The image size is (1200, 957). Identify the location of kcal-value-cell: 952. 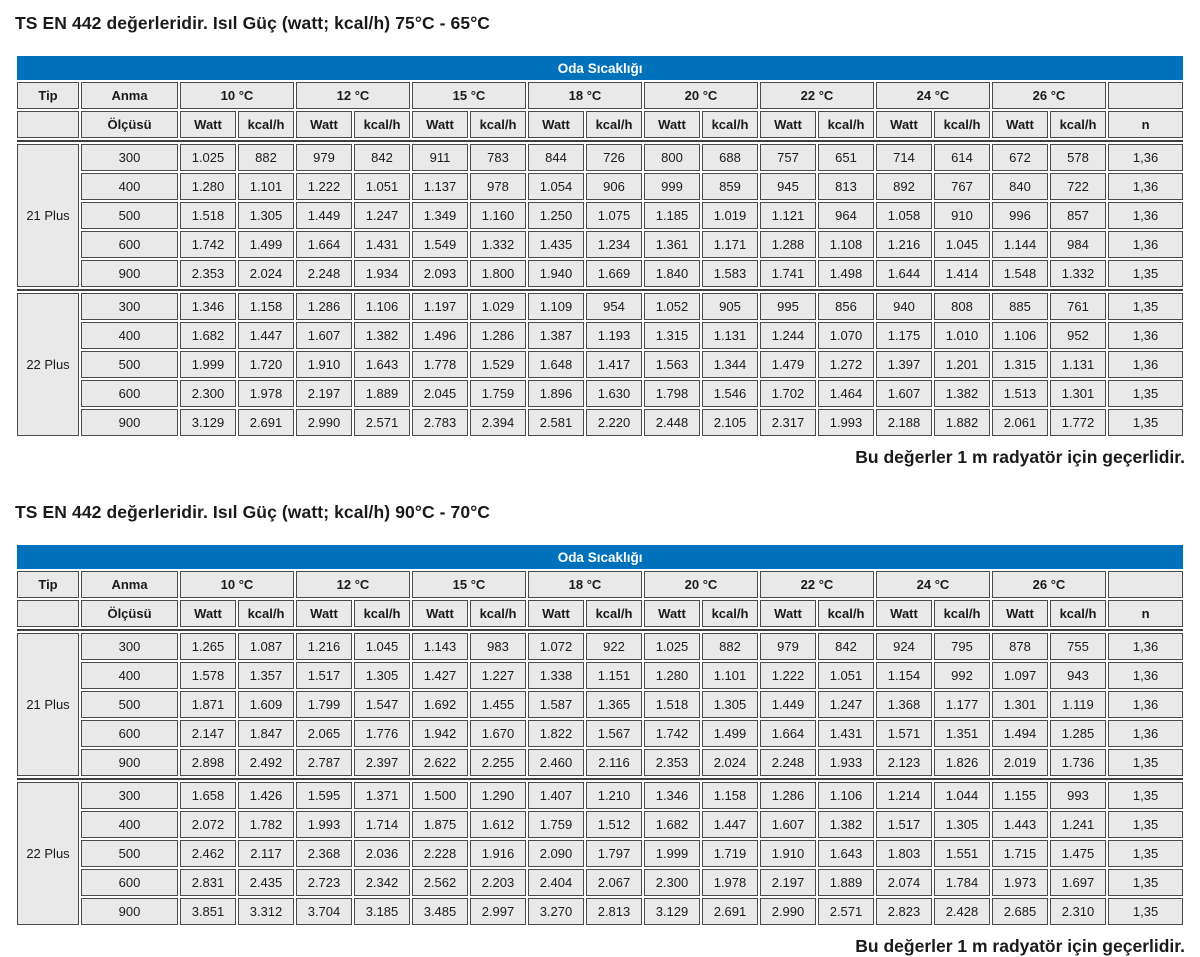
(1078, 335).